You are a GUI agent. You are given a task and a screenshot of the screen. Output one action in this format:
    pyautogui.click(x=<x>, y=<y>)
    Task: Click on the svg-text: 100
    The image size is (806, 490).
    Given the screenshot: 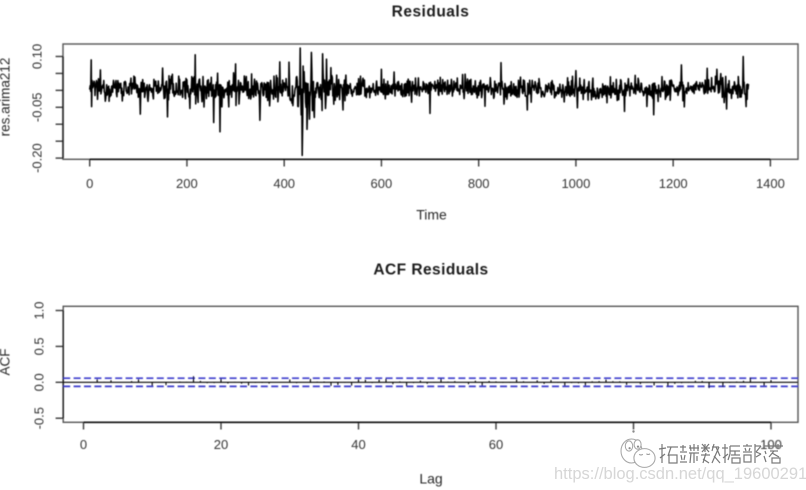 What is the action you would take?
    pyautogui.click(x=771, y=444)
    